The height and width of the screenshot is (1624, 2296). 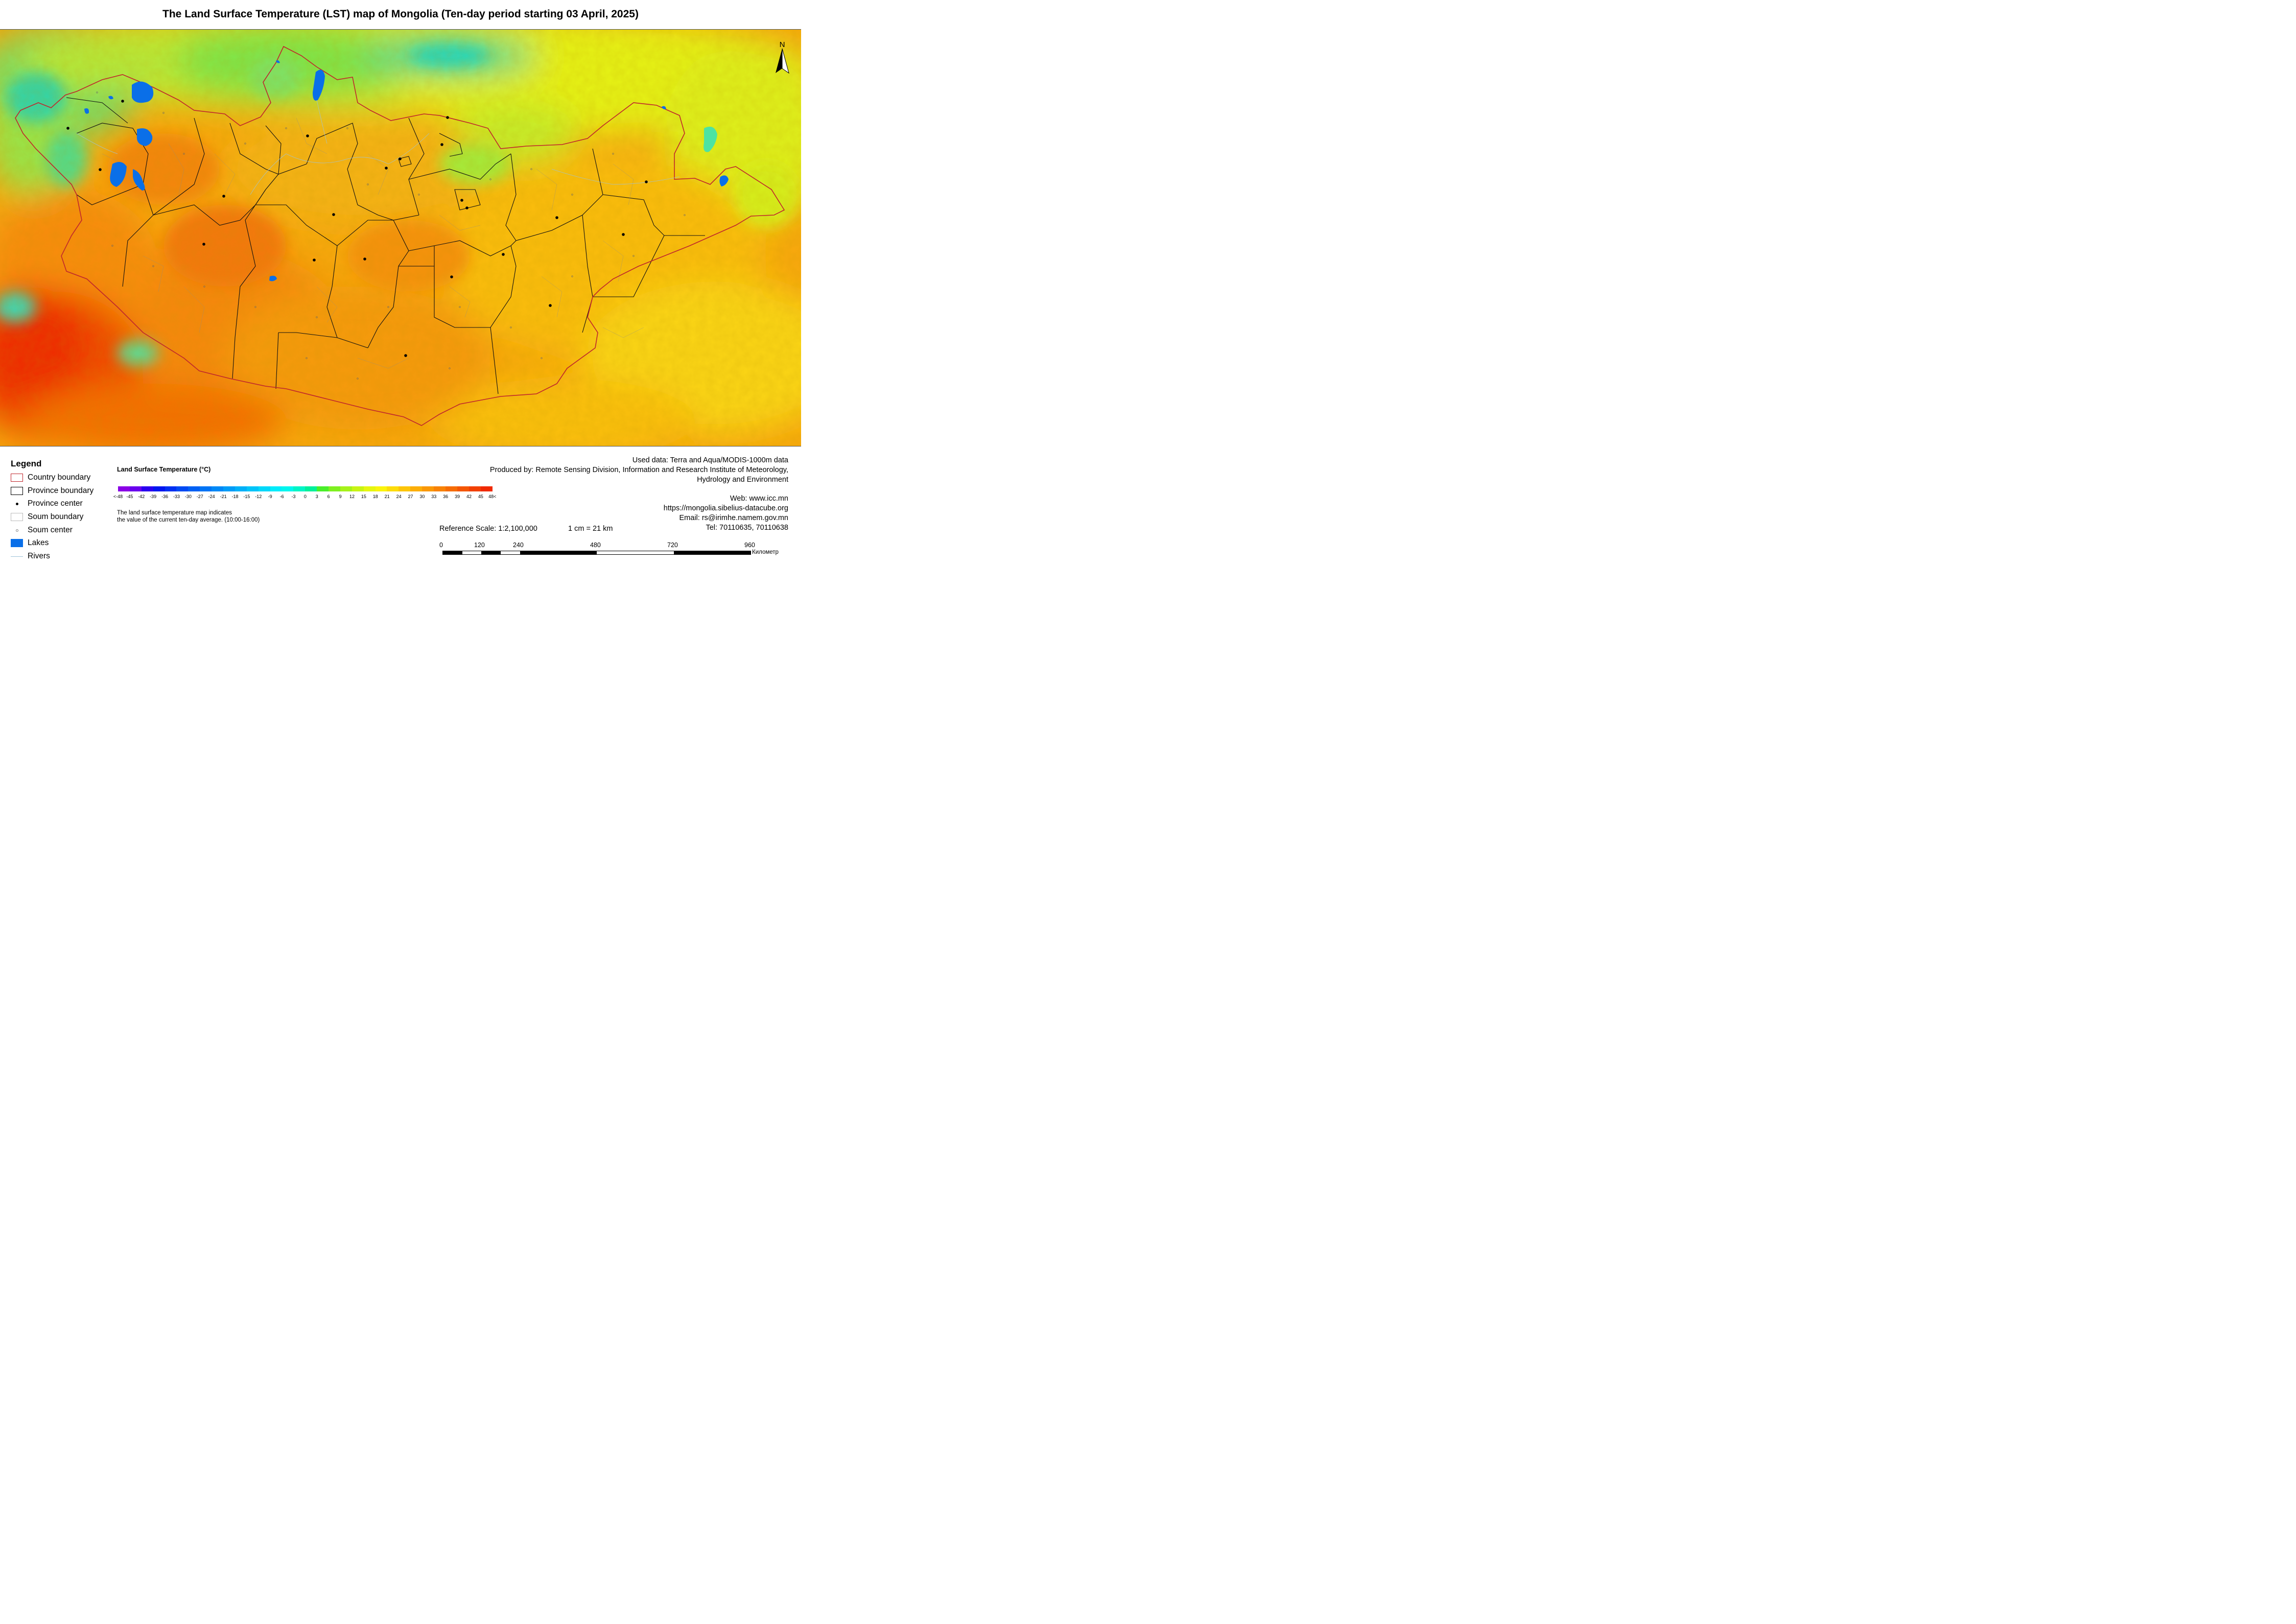 I want to click on lst-map: N, so click(x=400, y=237).